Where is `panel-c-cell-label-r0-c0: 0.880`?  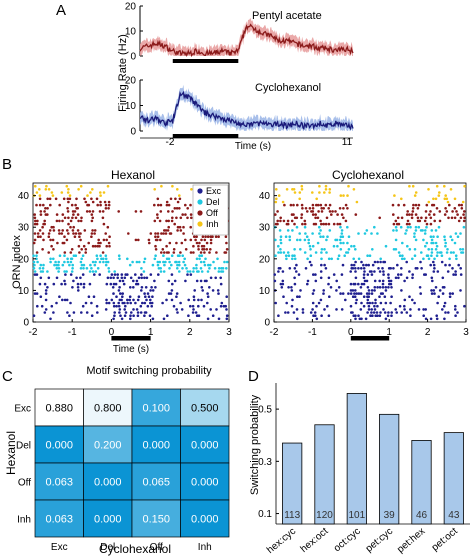 panel-c-cell-label-r0-c0: 0.880 is located at coordinates (59, 409).